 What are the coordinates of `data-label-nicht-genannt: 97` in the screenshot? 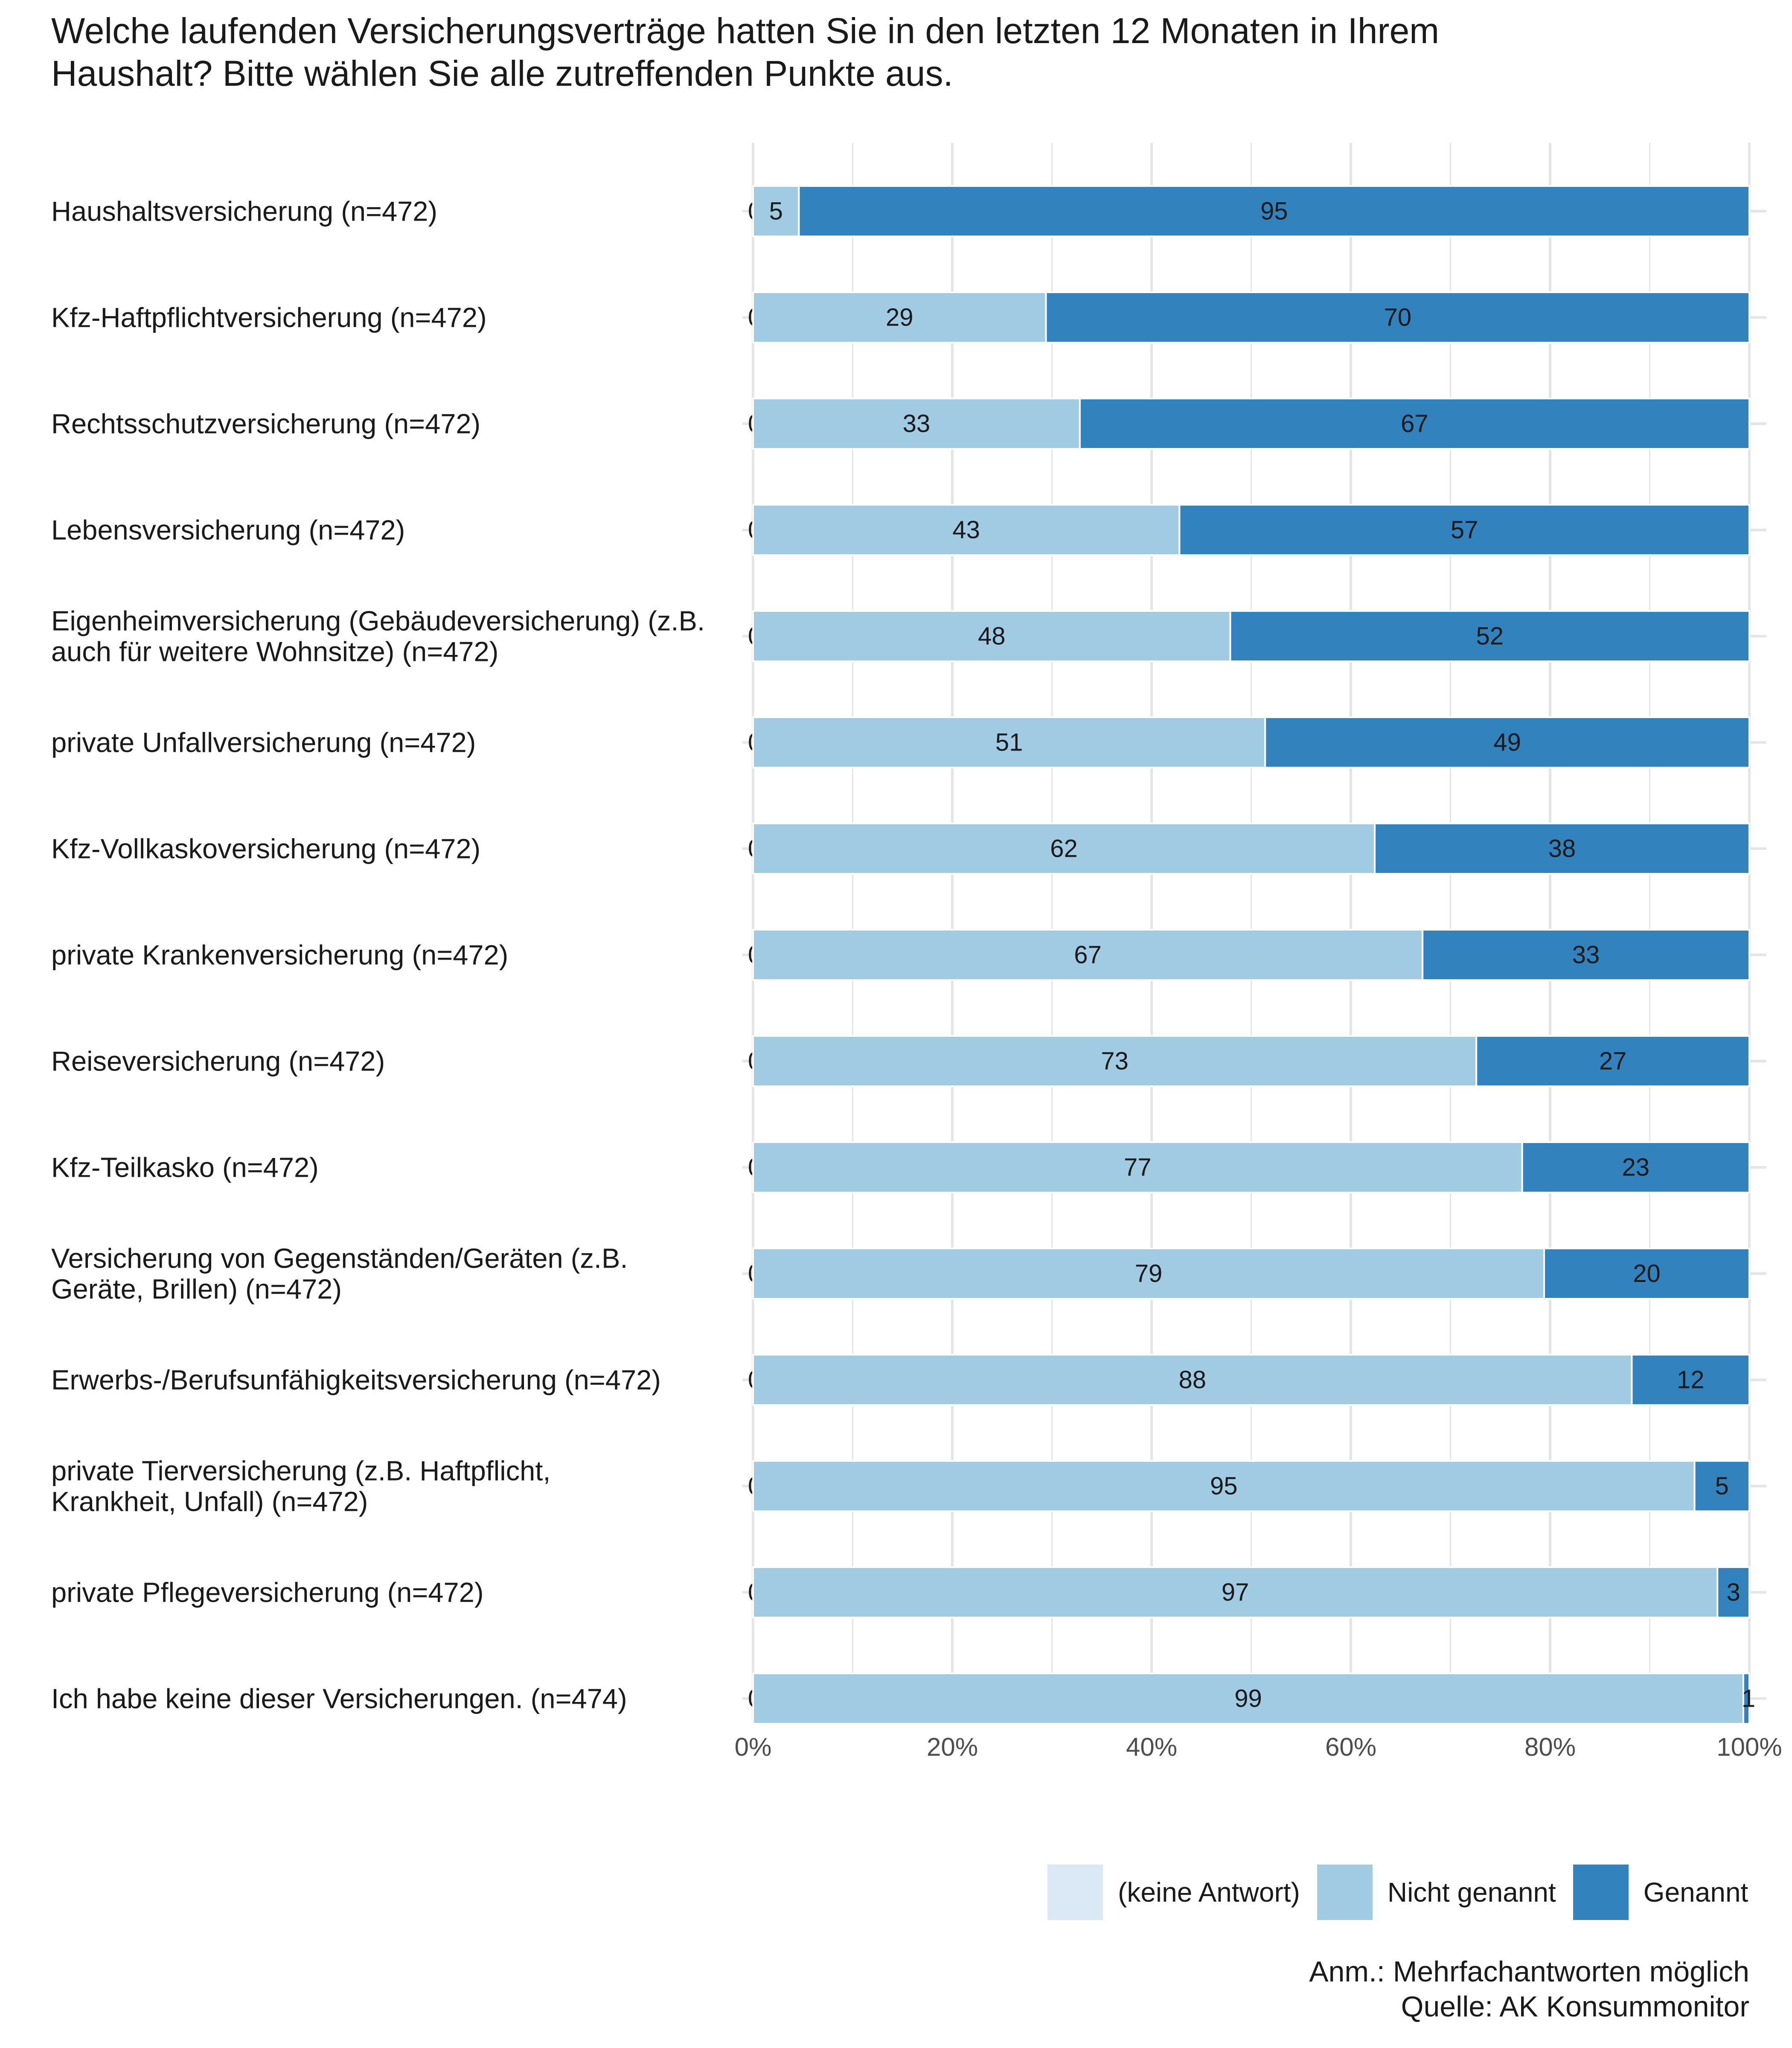 It's located at (1235, 1592).